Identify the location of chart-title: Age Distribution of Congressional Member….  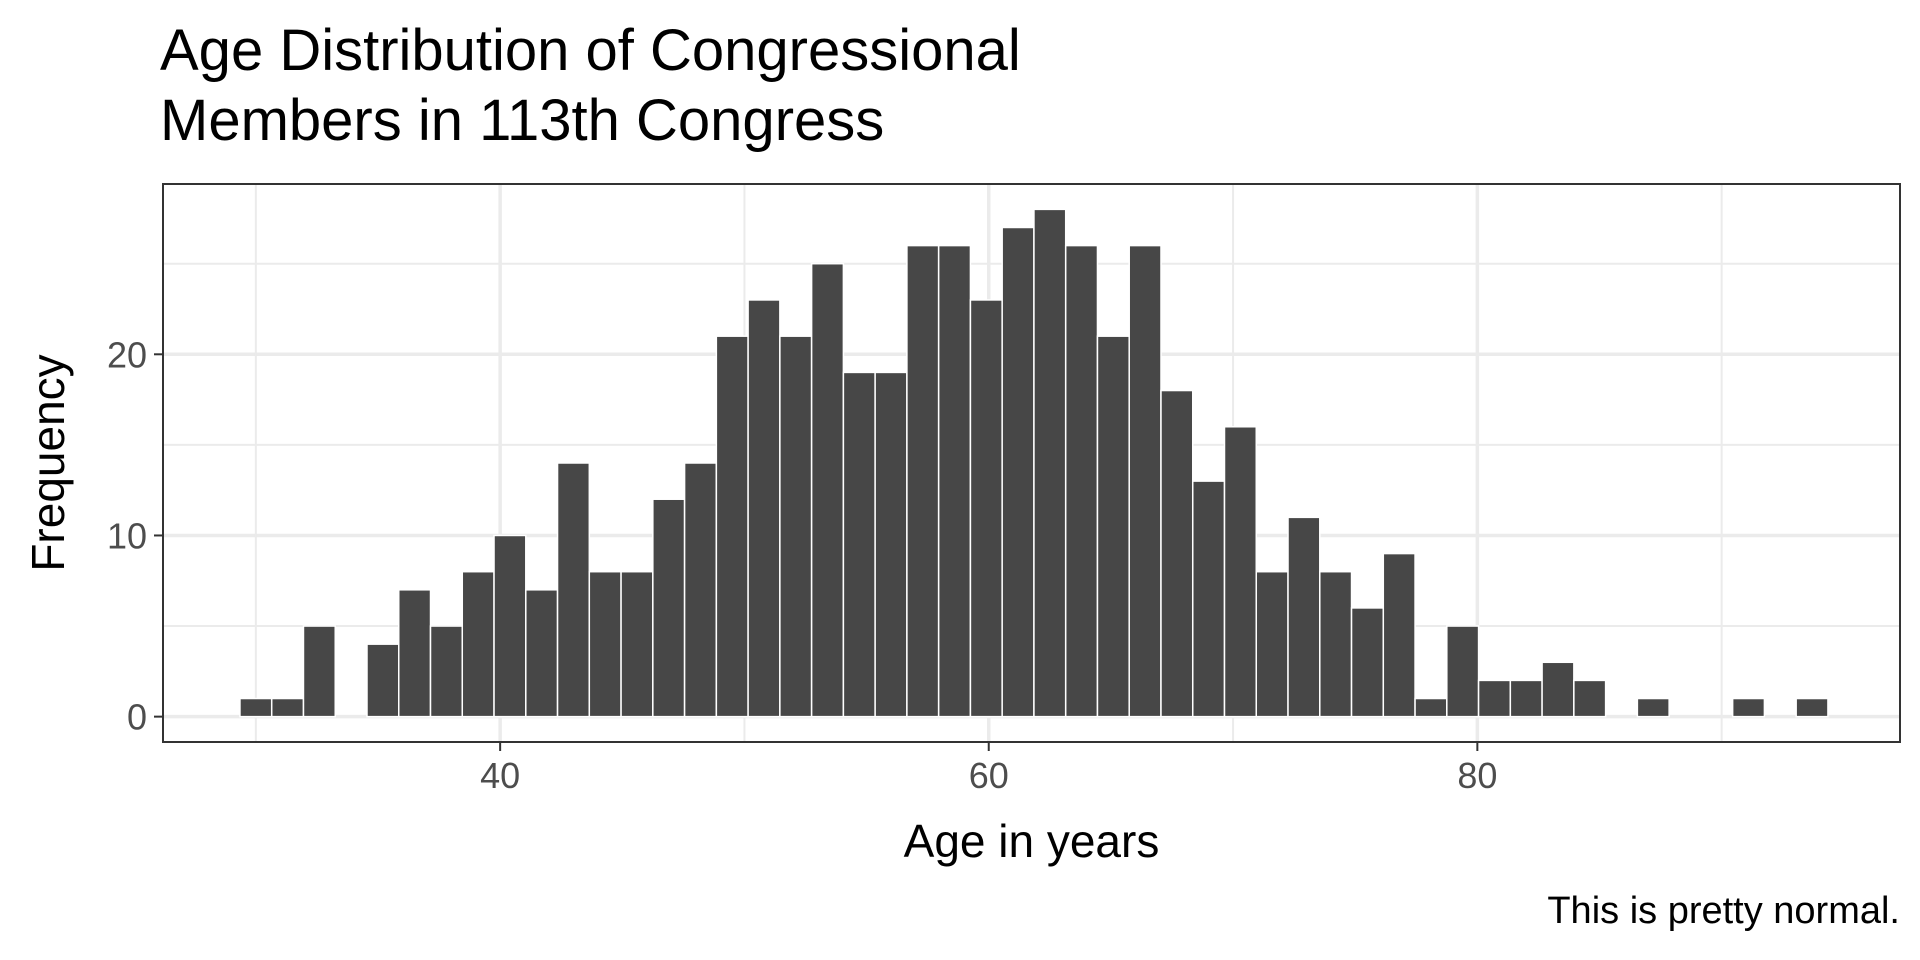
(590, 86).